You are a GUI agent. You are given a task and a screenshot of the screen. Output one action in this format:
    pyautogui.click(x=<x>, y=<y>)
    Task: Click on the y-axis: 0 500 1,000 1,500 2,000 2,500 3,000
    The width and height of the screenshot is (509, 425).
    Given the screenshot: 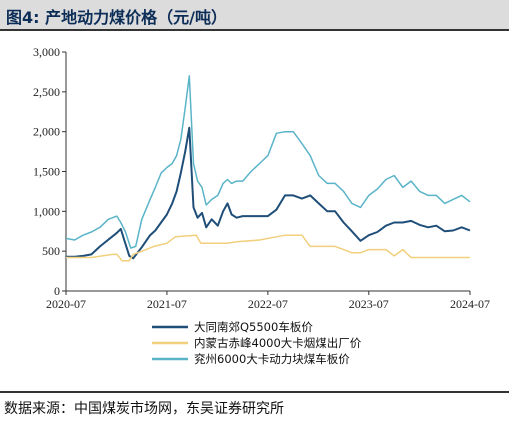 What is the action you would take?
    pyautogui.click(x=50, y=171)
    